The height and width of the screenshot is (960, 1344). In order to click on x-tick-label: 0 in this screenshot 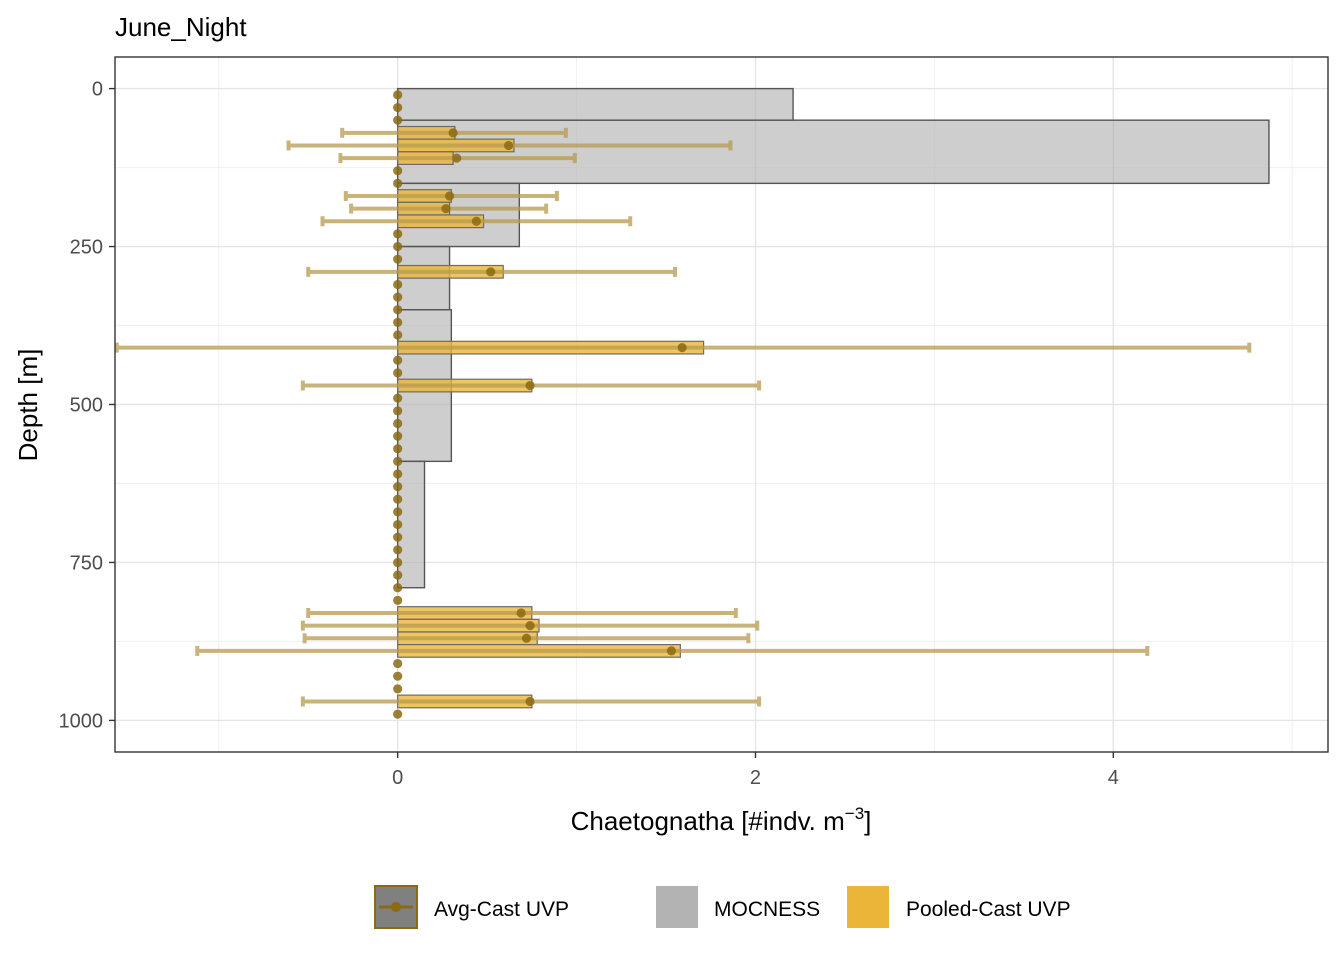, I will do `click(397, 778)`.